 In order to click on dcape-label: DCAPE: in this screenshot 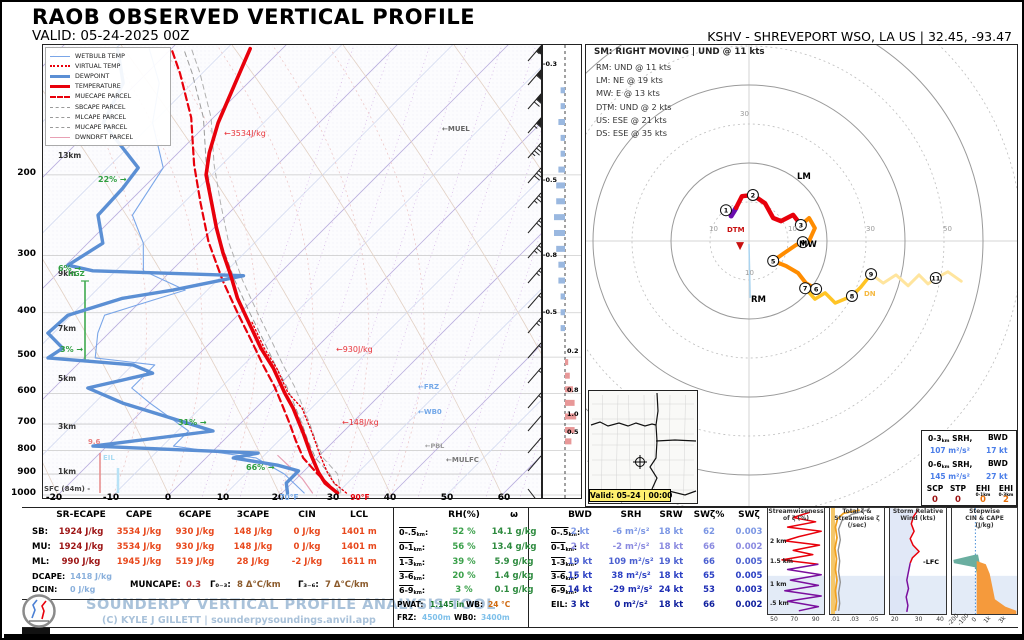, I will do `click(49, 576)`.